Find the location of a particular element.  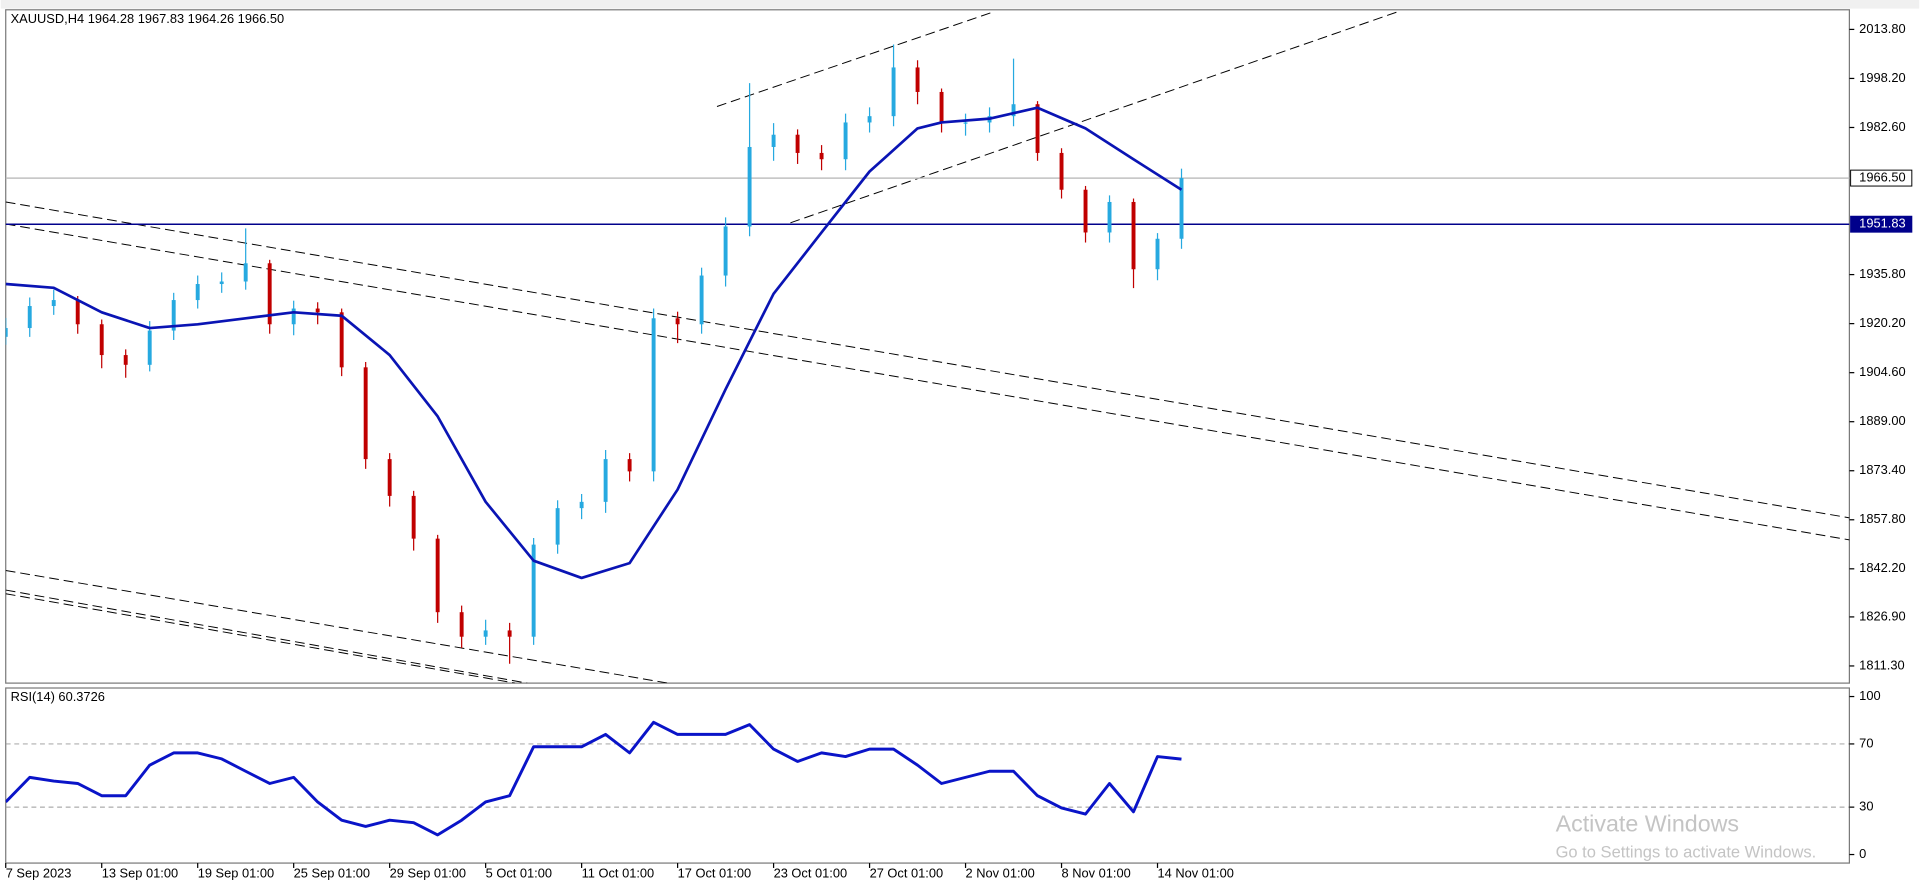

x-tick-label: 14 Nov 01:00 is located at coordinates (1196, 872).